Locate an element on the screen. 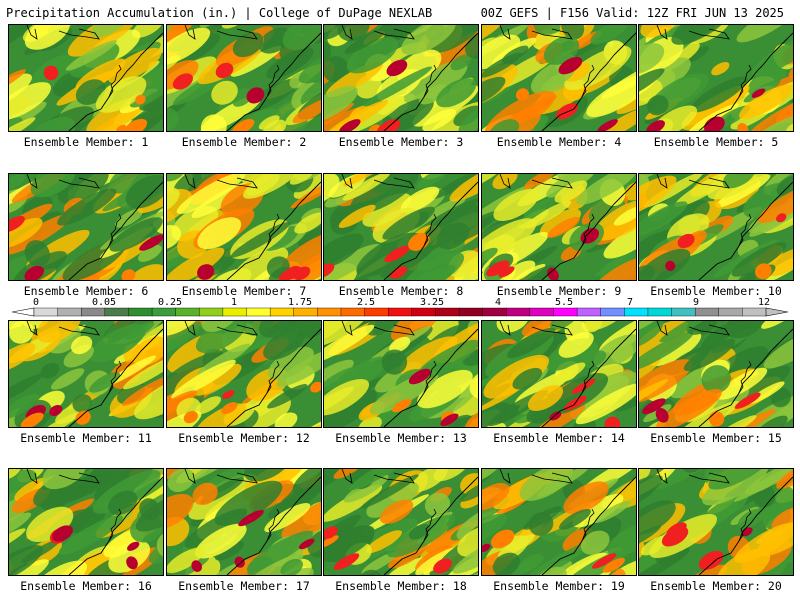  colorbar-tick-label: 0 is located at coordinates (36, 302).